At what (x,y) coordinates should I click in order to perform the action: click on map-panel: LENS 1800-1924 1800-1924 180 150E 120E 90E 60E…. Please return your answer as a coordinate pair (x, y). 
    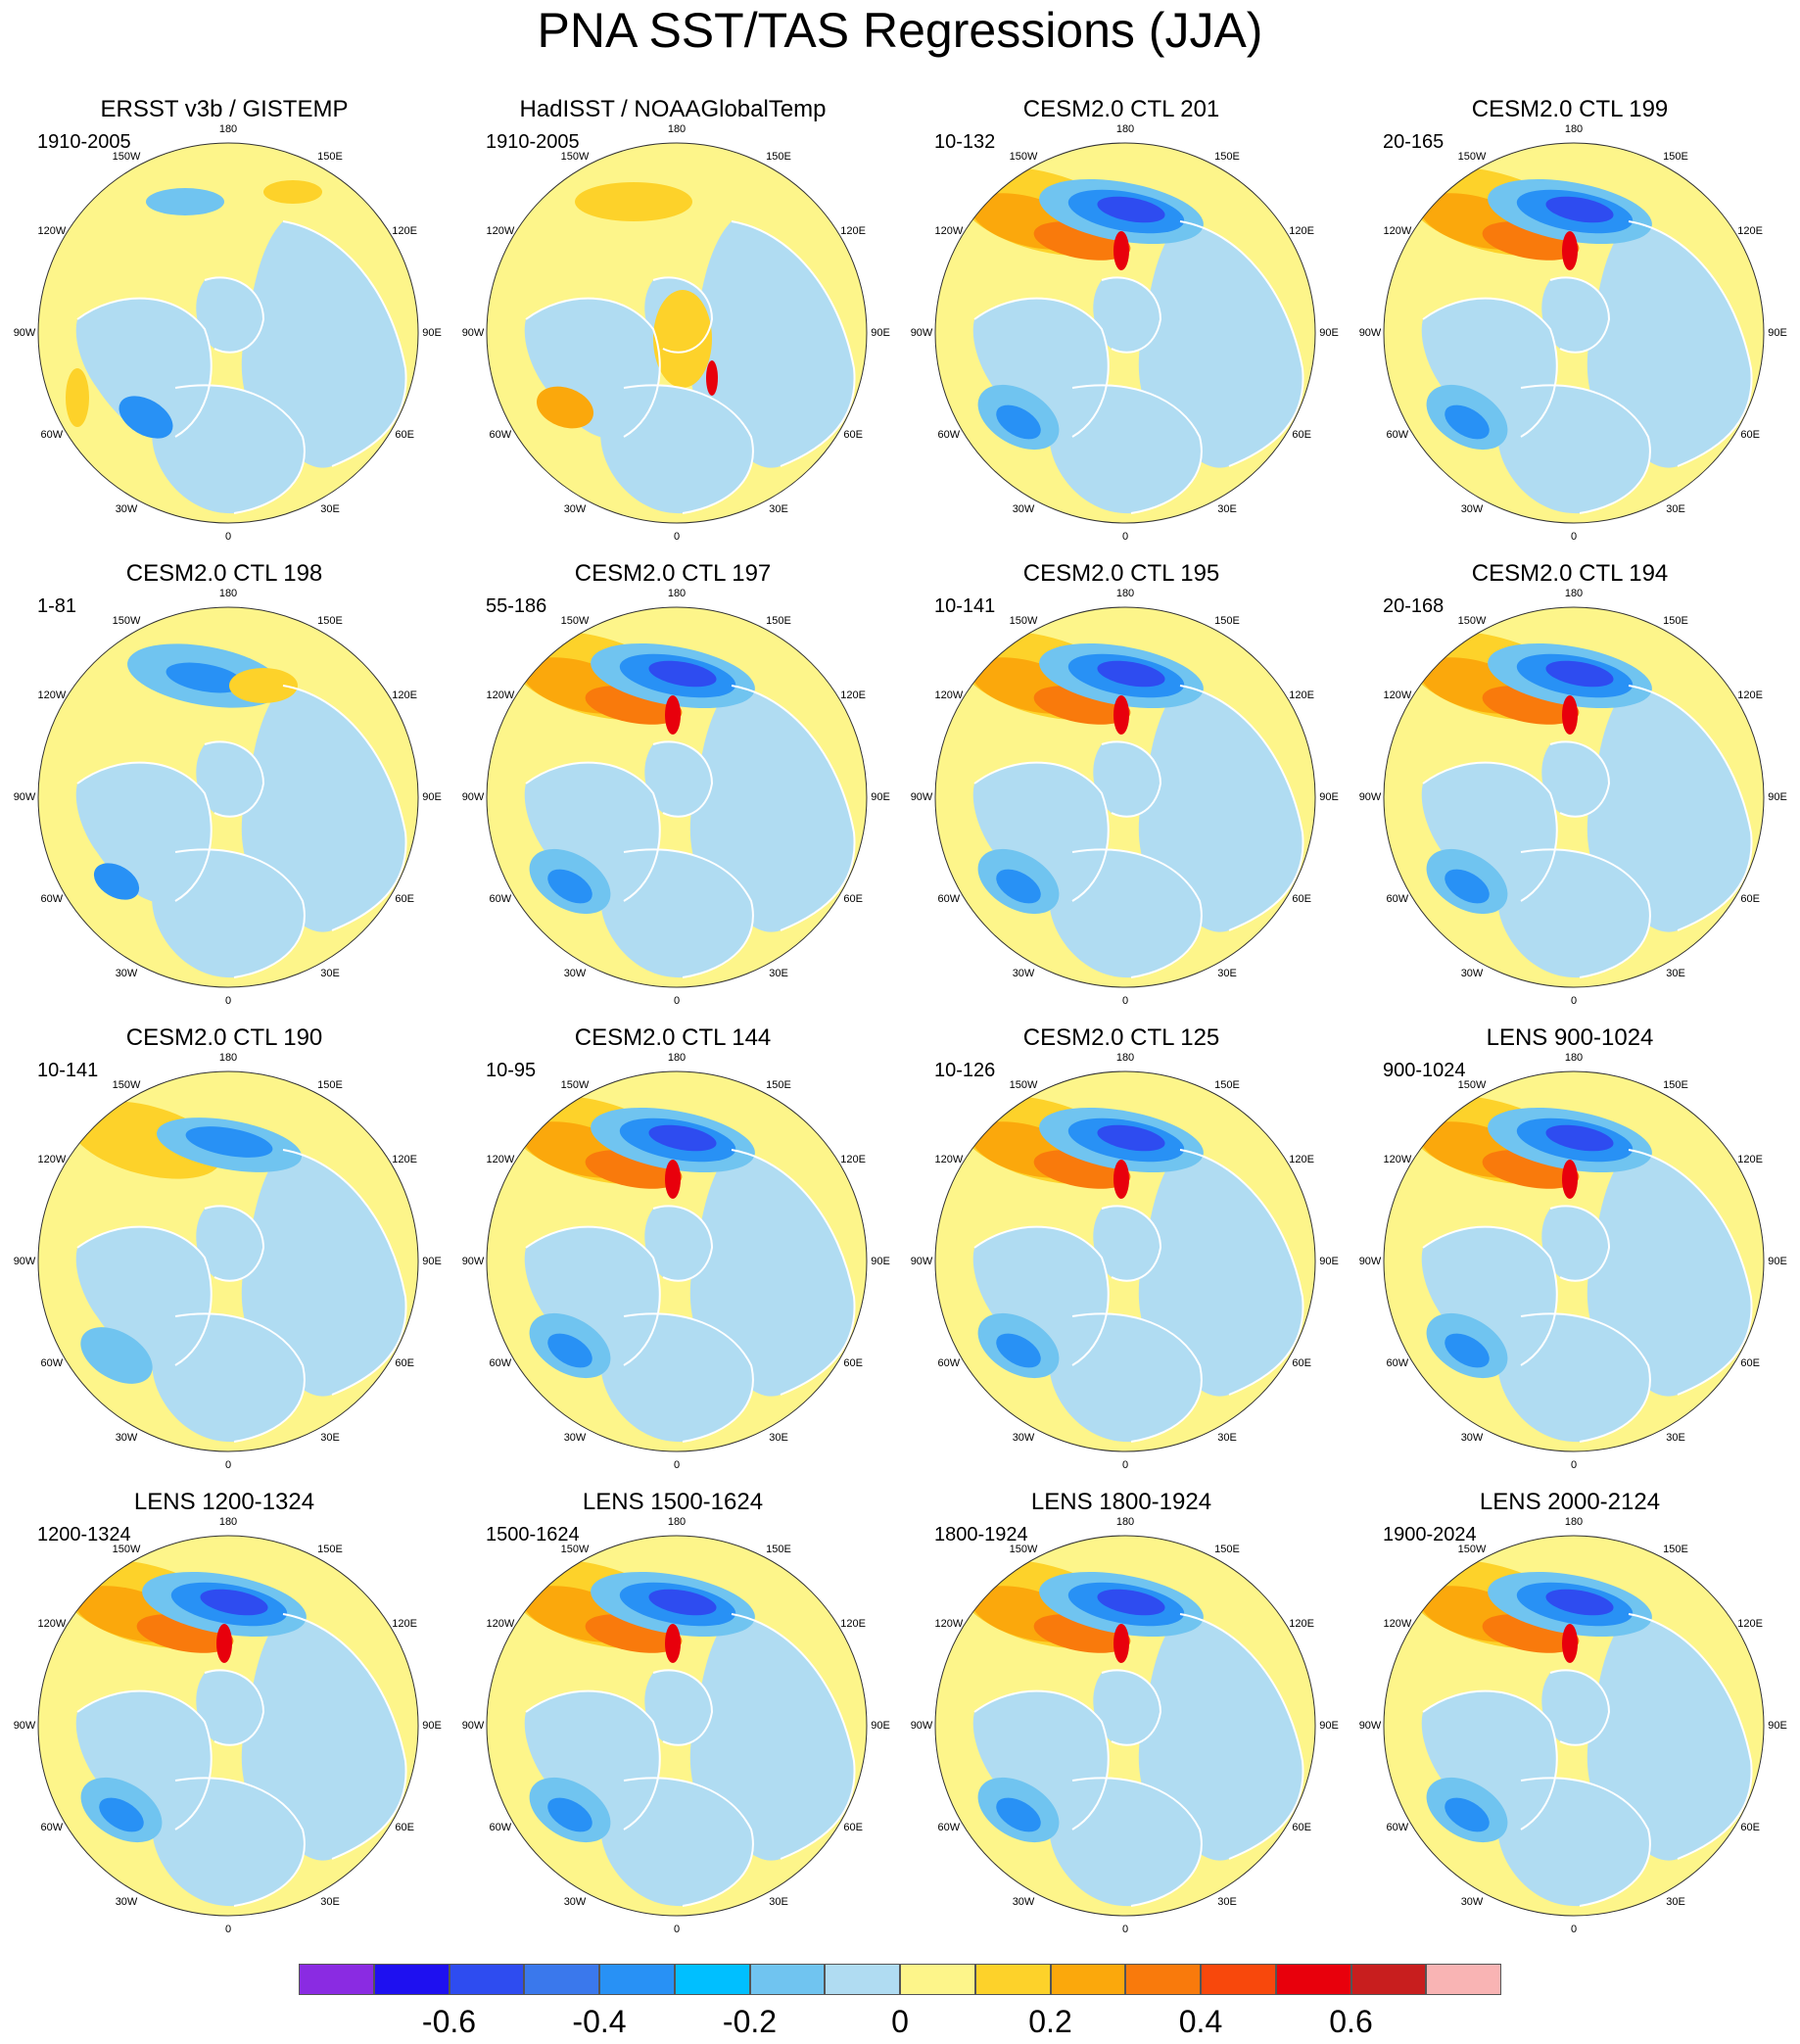
    Looking at the image, I should click on (1121, 1721).